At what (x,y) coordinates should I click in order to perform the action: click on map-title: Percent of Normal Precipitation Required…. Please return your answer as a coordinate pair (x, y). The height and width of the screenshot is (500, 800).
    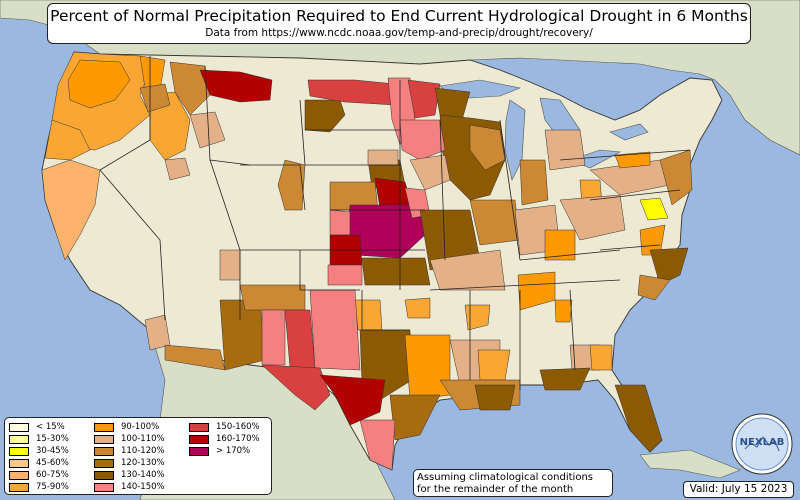
    Looking at the image, I should click on (399, 16).